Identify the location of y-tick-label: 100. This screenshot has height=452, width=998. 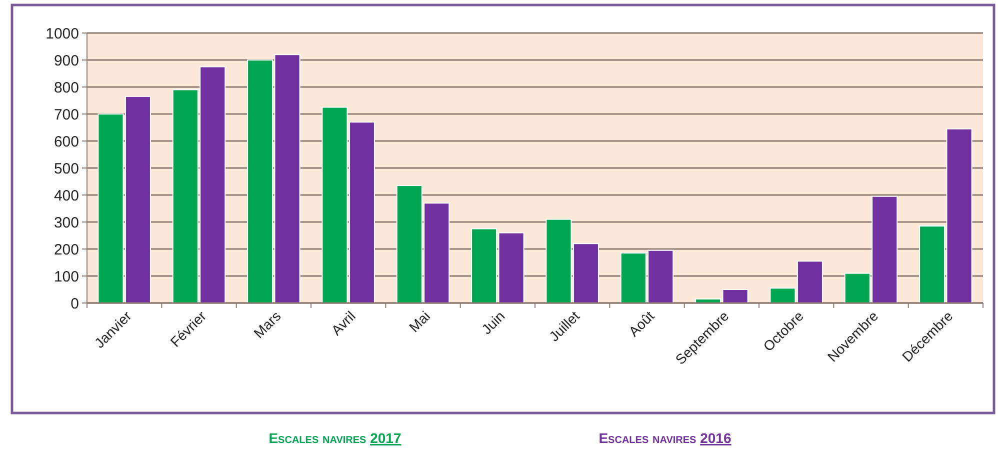
(66, 277).